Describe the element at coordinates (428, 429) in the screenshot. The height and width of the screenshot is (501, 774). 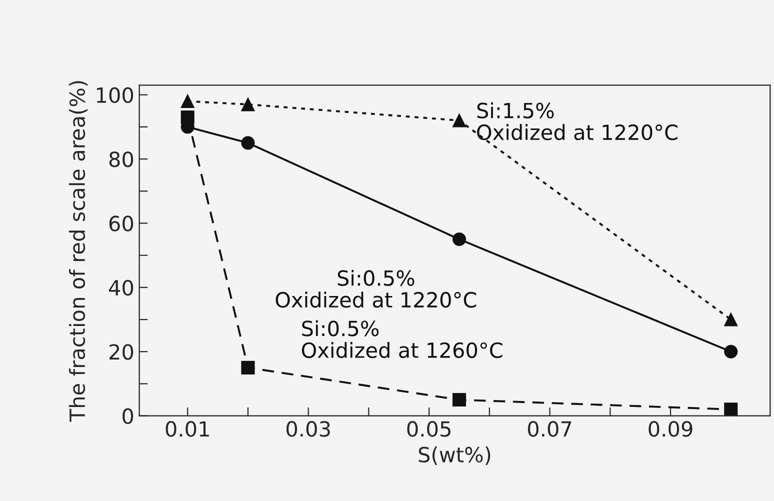
I see `x-tick-label: 0.05` at that location.